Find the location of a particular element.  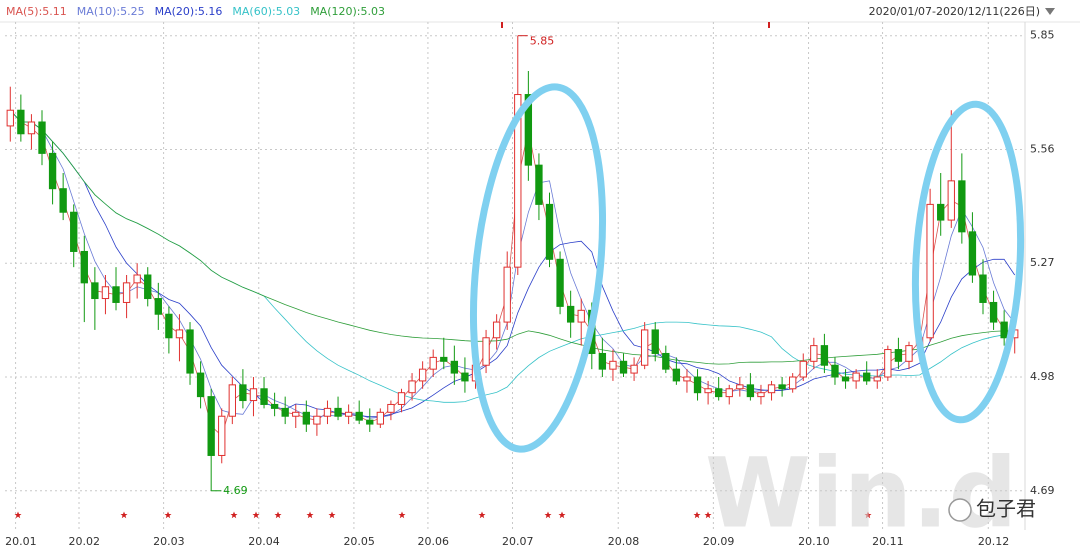

credit: 包子君 is located at coordinates (1006, 509).